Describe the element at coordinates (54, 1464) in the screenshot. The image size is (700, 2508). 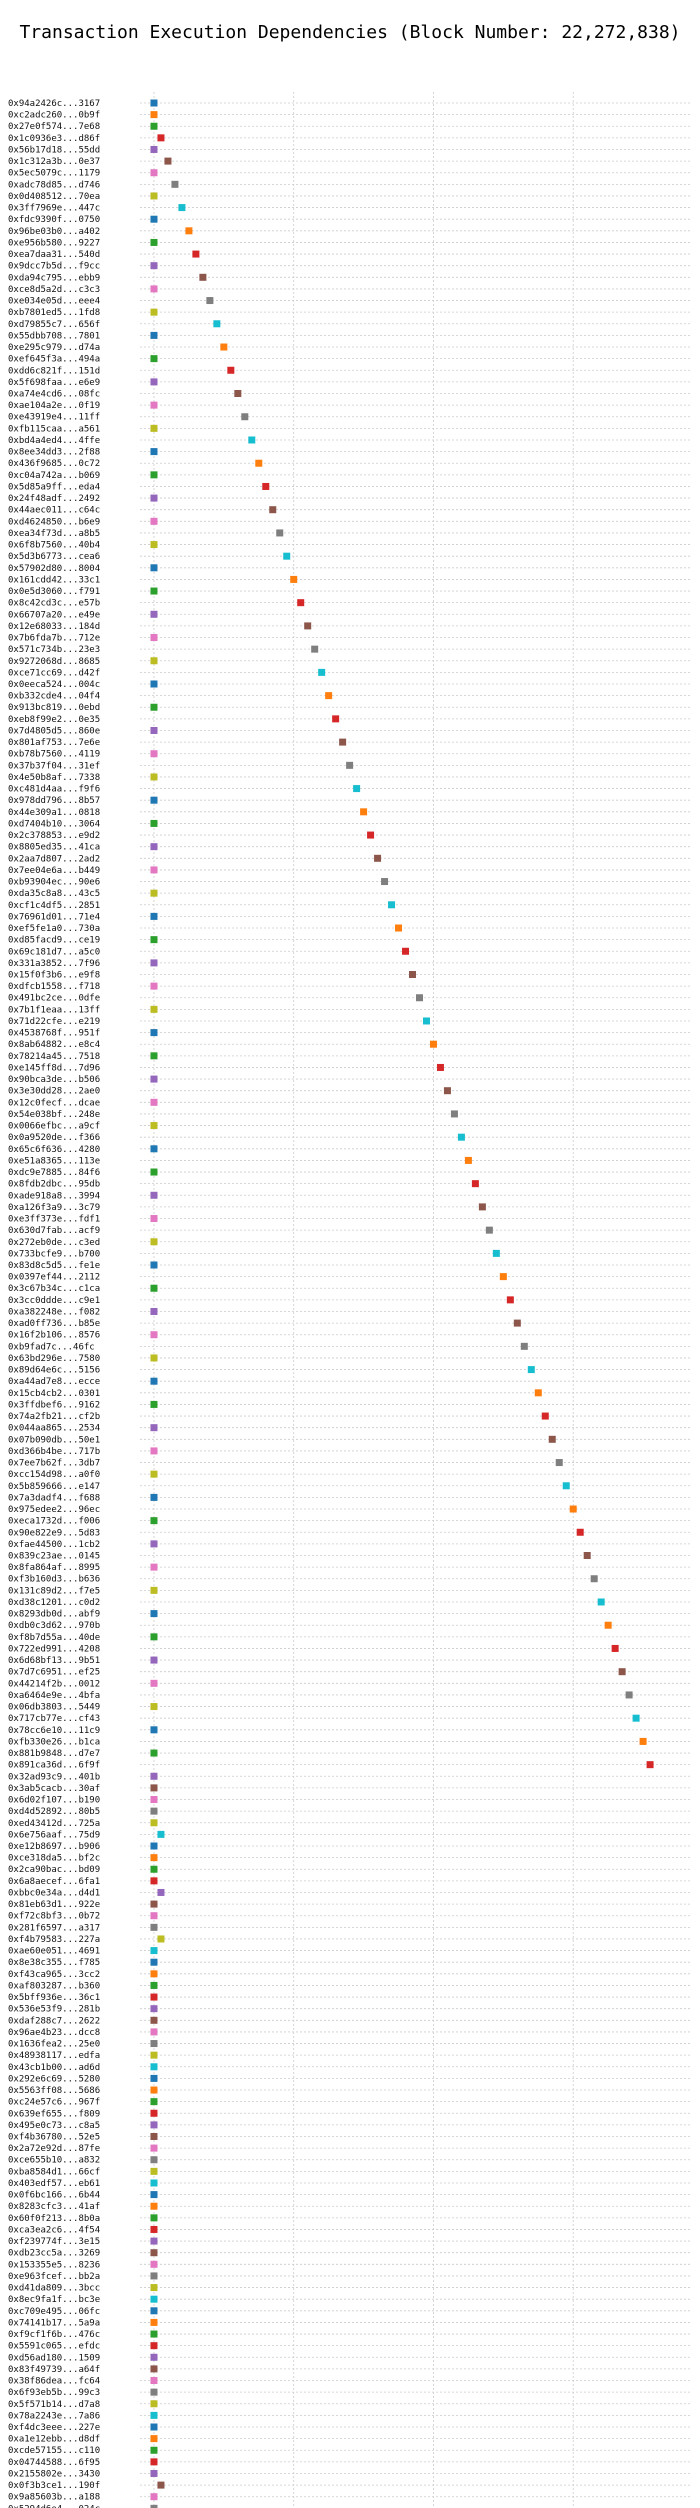
I see `tx-hash-label: 0x7ee7b62f...3db7` at that location.